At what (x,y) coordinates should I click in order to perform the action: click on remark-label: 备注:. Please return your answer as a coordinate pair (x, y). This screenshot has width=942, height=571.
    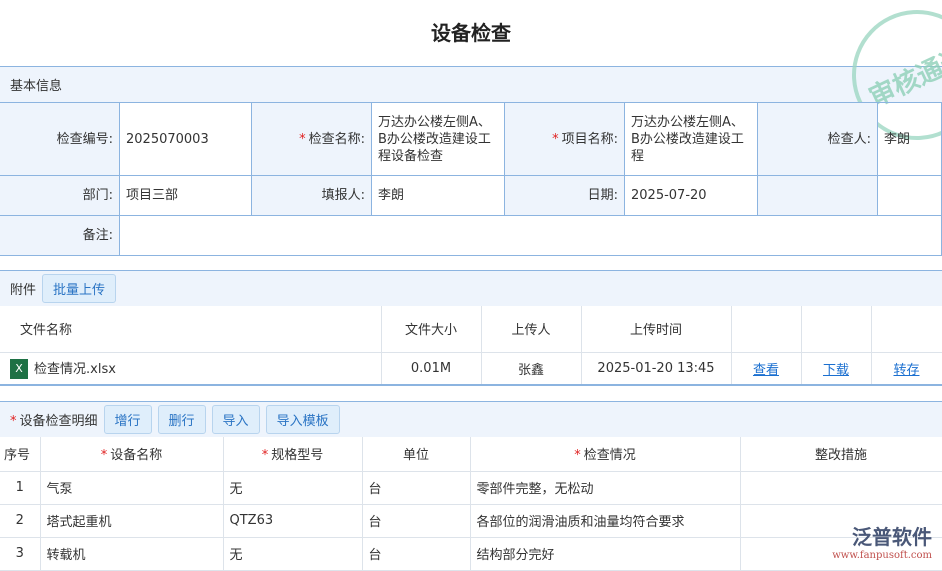
    Looking at the image, I should click on (60, 236).